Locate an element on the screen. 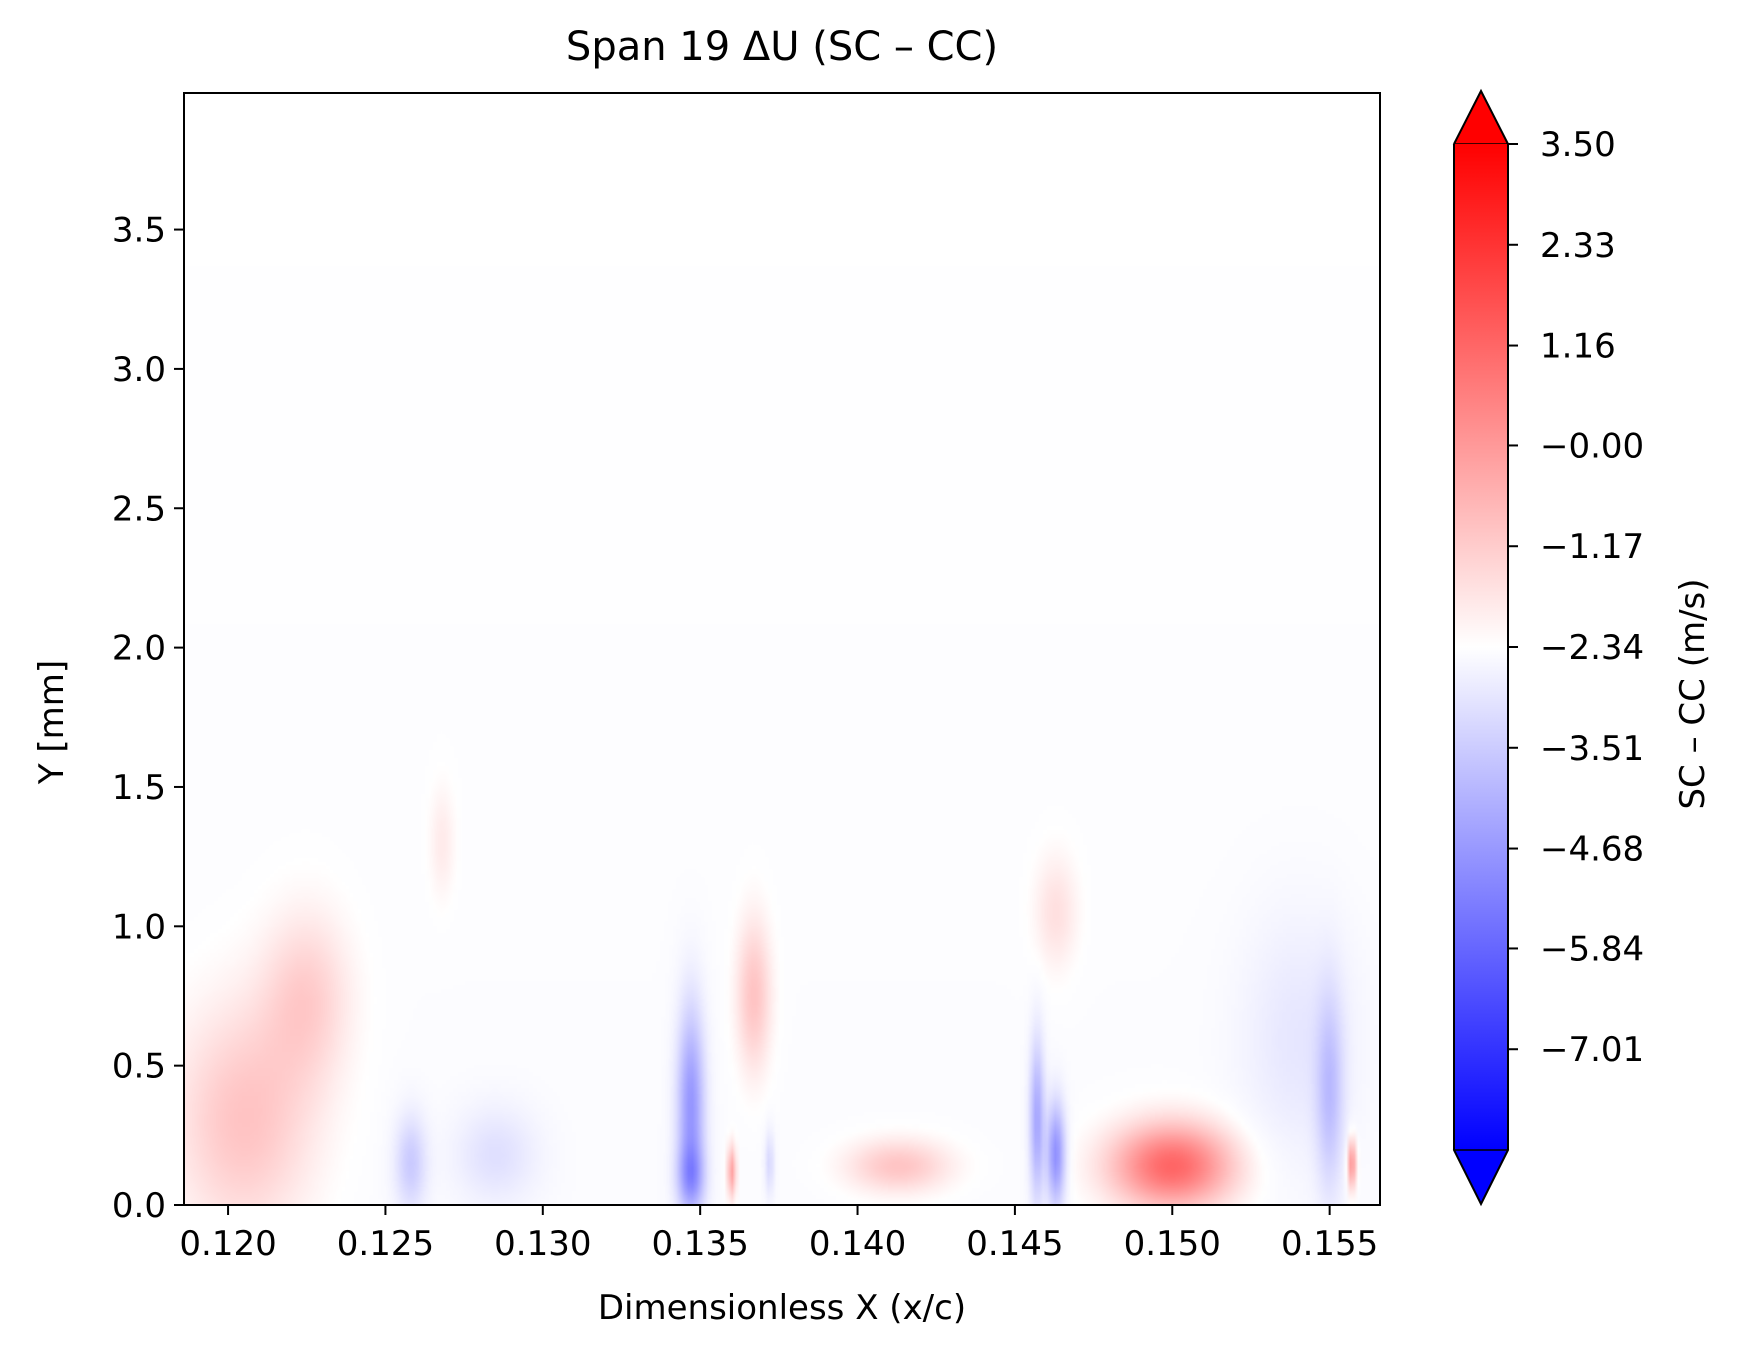 This screenshot has height=1361, width=1750. colorbar-tick-label: −0.00 is located at coordinates (1592, 446).